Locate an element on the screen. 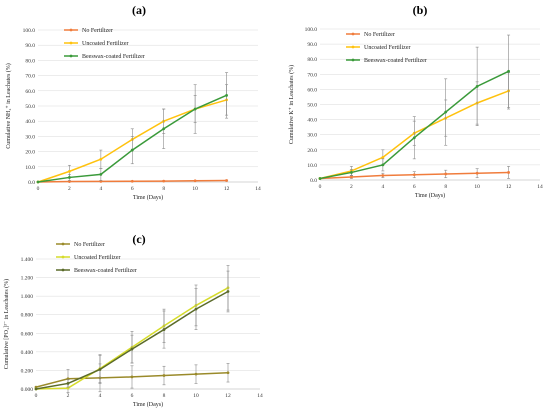 The width and height of the screenshot is (550, 414). y-tick-label: 20.0 is located at coordinates (30, 153).